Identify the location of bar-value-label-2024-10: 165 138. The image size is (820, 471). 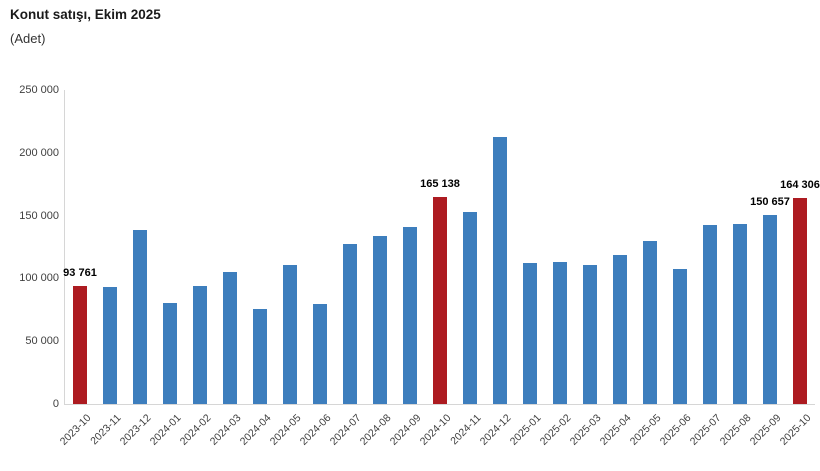
(440, 183).